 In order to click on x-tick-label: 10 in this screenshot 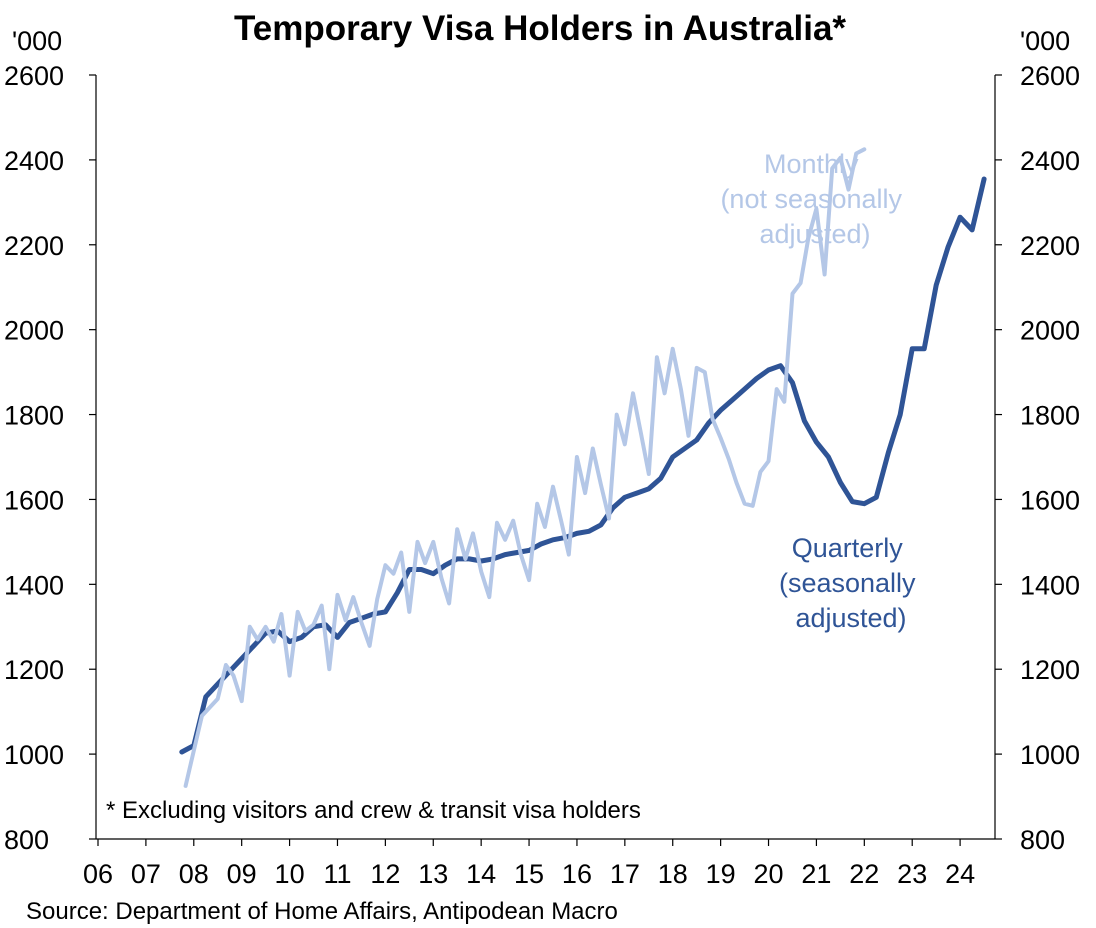, I will do `click(290, 874)`.